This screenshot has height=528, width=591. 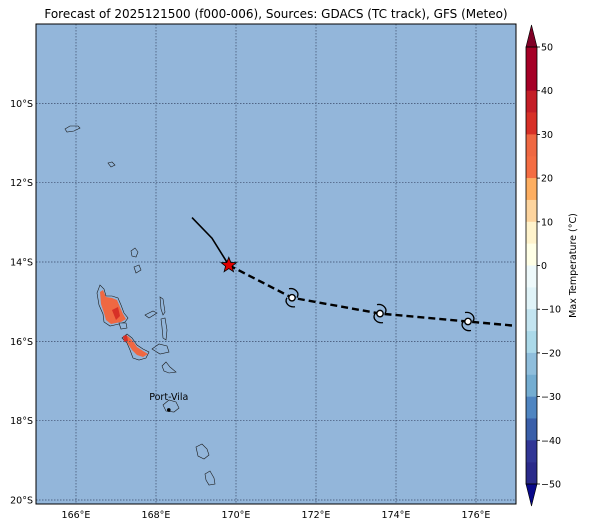 I want to click on colorbar-tick-label: −50, so click(x=551, y=485).